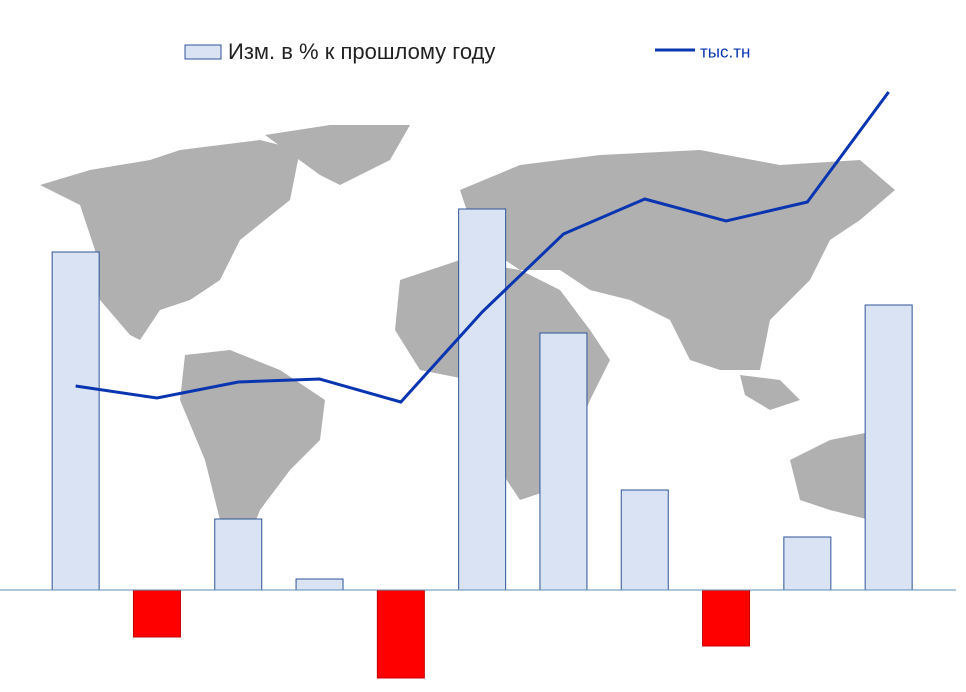 This screenshot has height=692, width=966. I want to click on legend-label: тыс.тн, so click(725, 51).